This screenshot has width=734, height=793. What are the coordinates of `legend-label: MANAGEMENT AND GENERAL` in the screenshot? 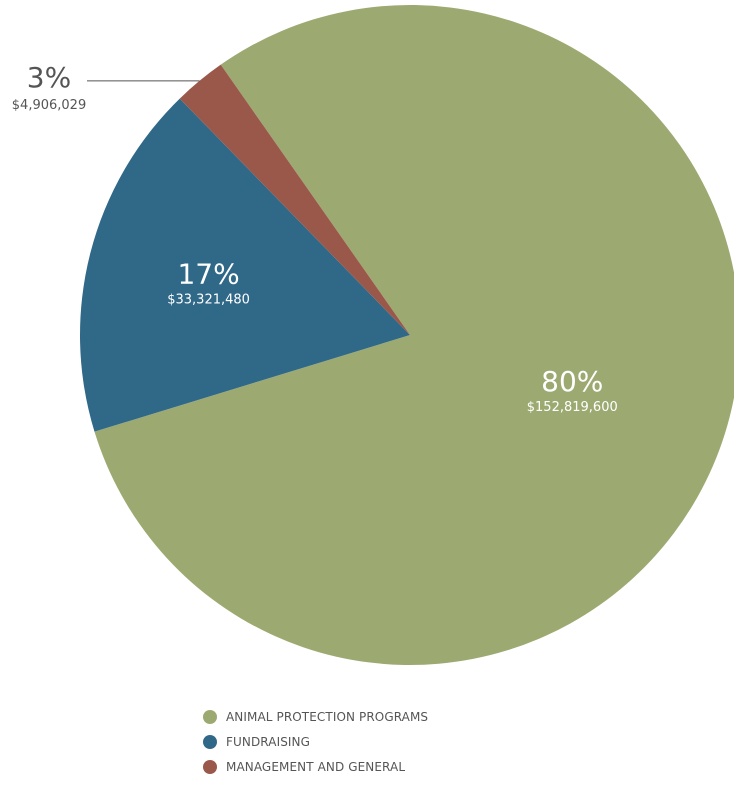 It's located at (316, 767).